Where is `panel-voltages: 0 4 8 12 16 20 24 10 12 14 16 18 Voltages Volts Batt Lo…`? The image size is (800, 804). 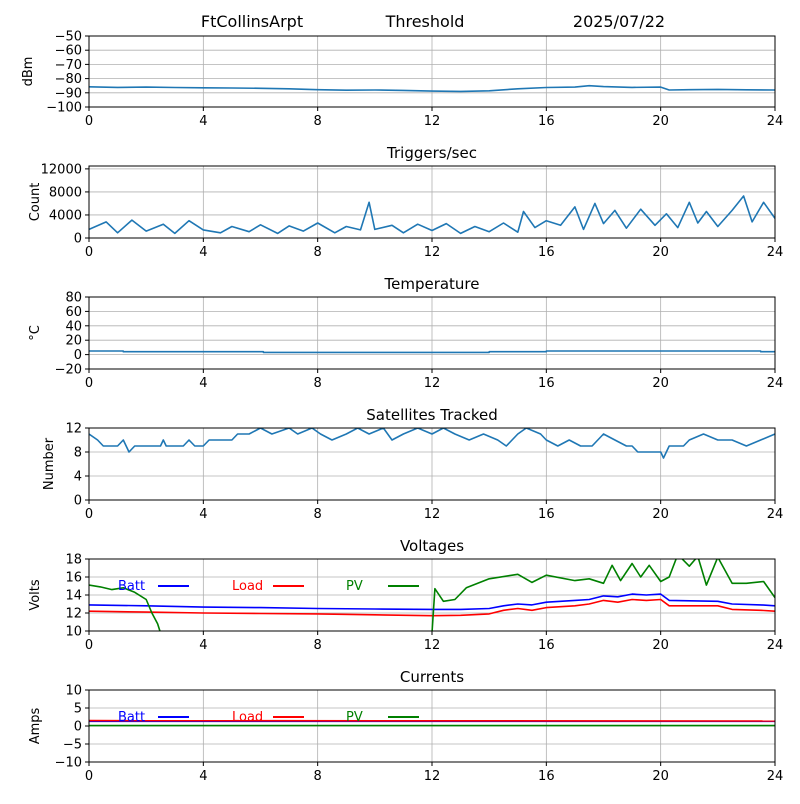 panel-voltages: 0 4 8 12 16 20 24 10 12 14 16 18 Voltages Volts Batt Lo… is located at coordinates (405, 595).